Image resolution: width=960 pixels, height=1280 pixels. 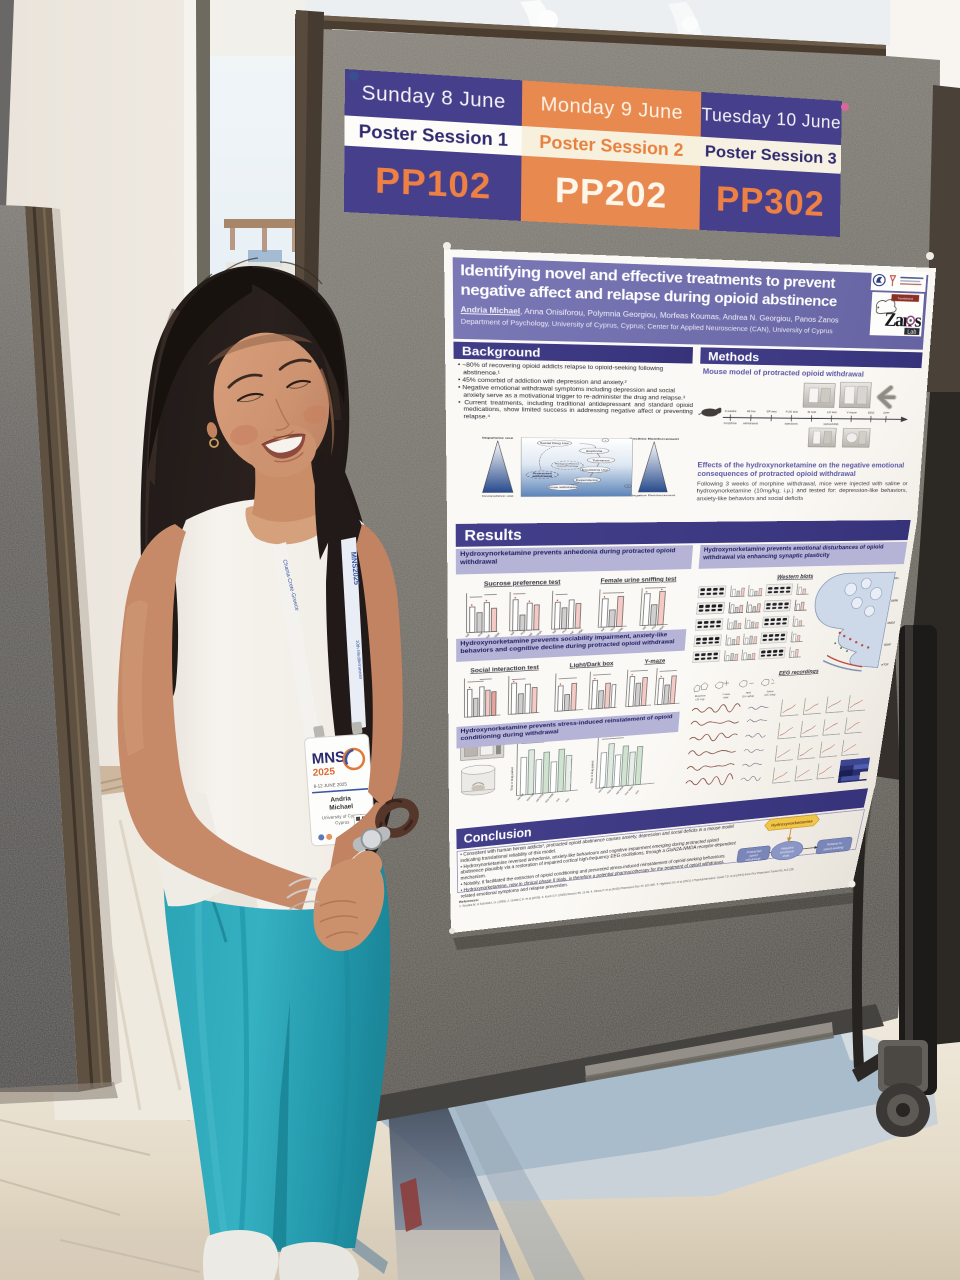 I want to click on svg-text: injections, so click(x=791, y=423).